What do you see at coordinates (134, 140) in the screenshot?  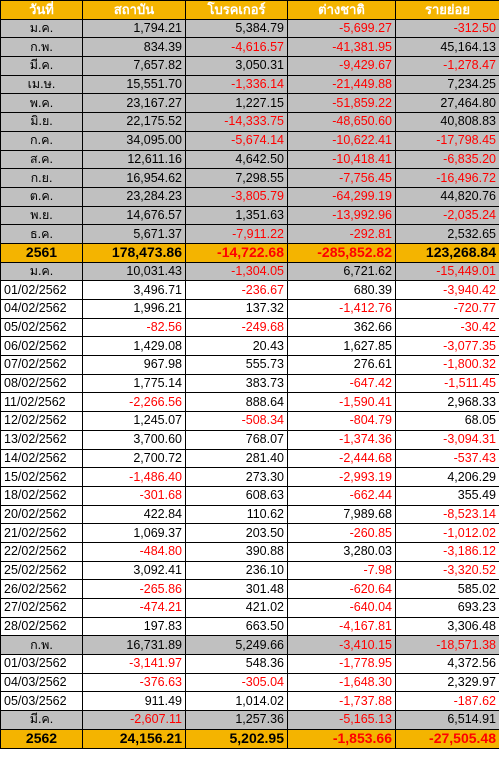 I see `institution-value: 34,095.00` at bounding box center [134, 140].